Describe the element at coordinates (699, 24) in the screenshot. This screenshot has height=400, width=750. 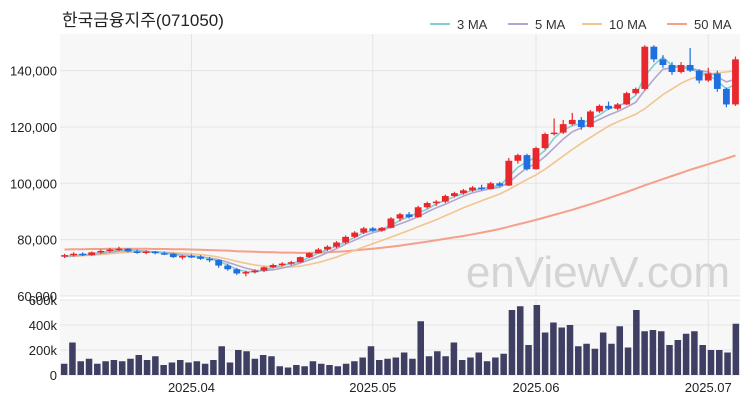
I see `legend-item: 50 MA` at that location.